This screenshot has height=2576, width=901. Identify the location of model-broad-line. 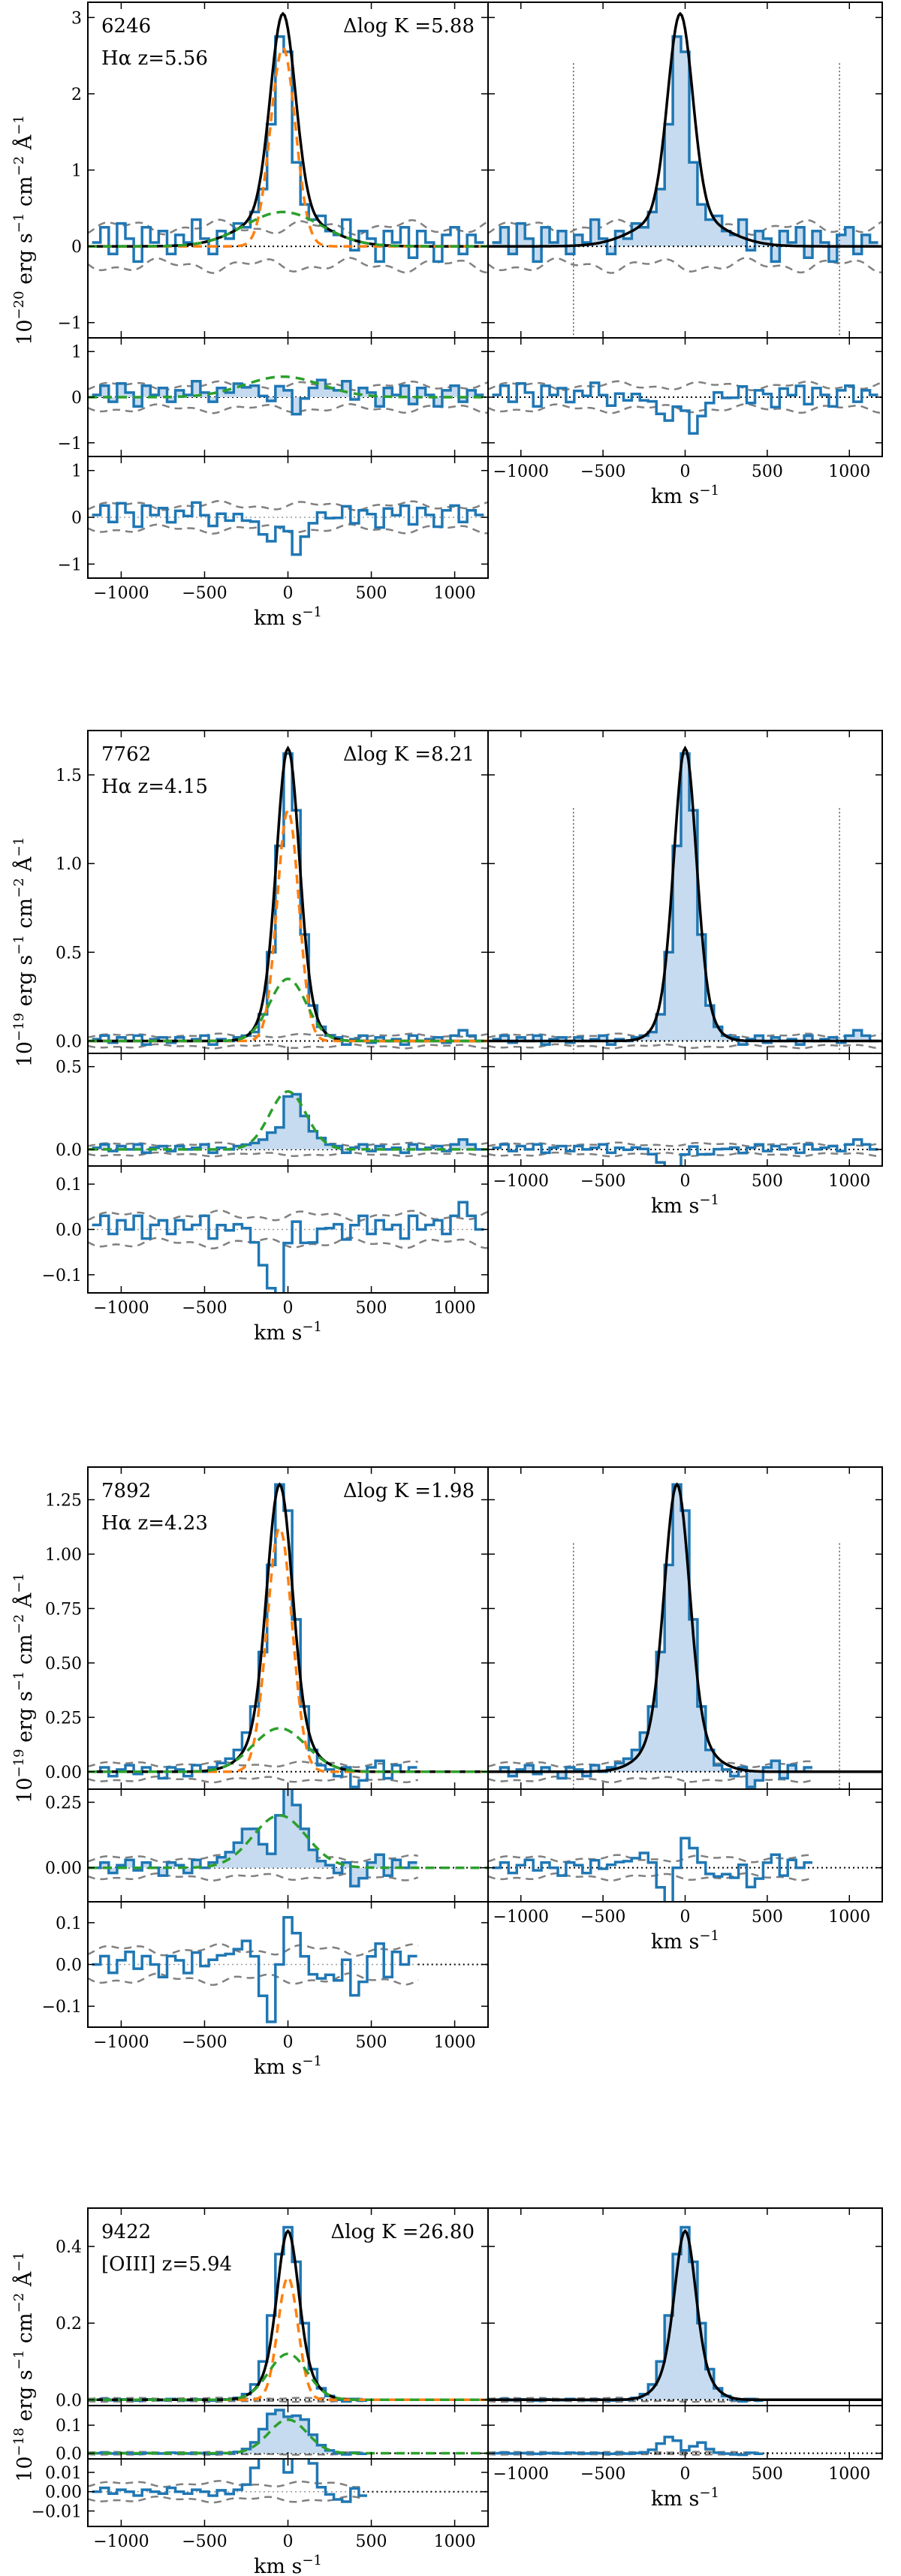
(288, 1750).